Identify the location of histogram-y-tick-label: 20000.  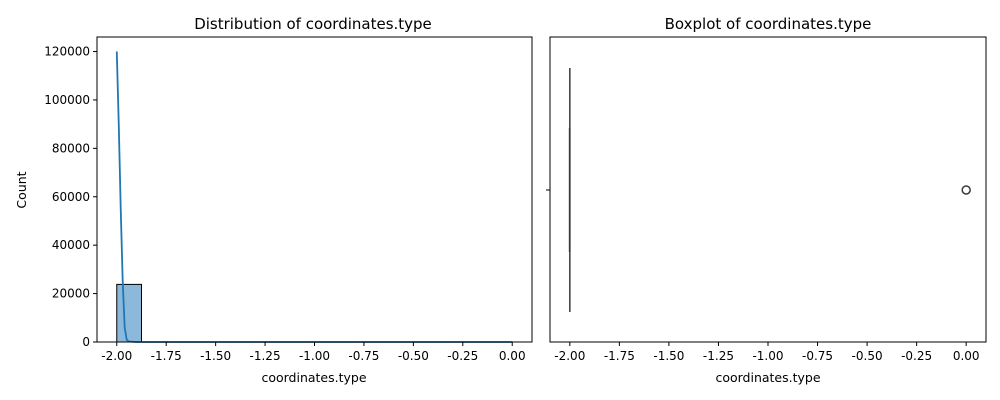
(71, 294).